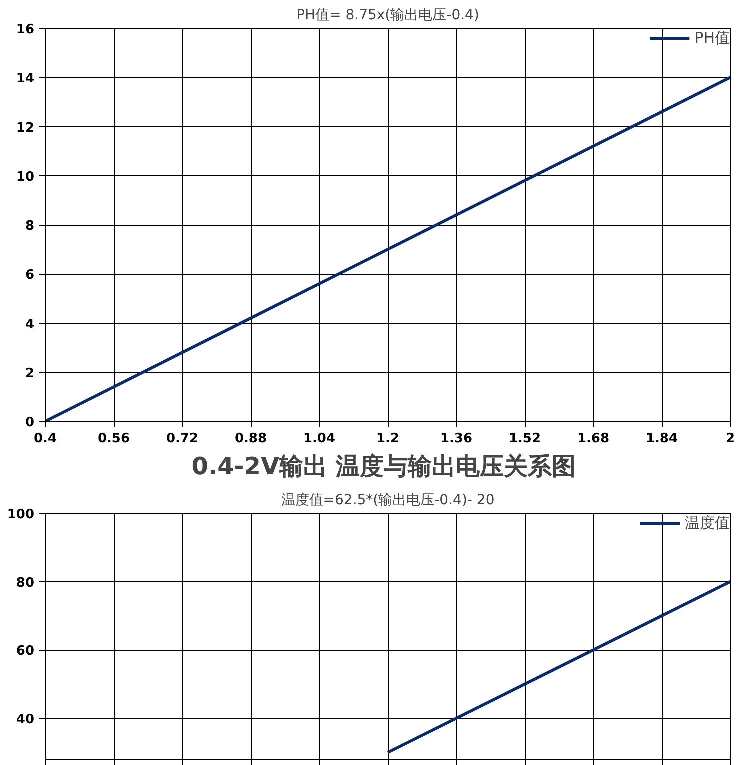 The height and width of the screenshot is (765, 750). I want to click on y-tick-label: 12, so click(25, 128).